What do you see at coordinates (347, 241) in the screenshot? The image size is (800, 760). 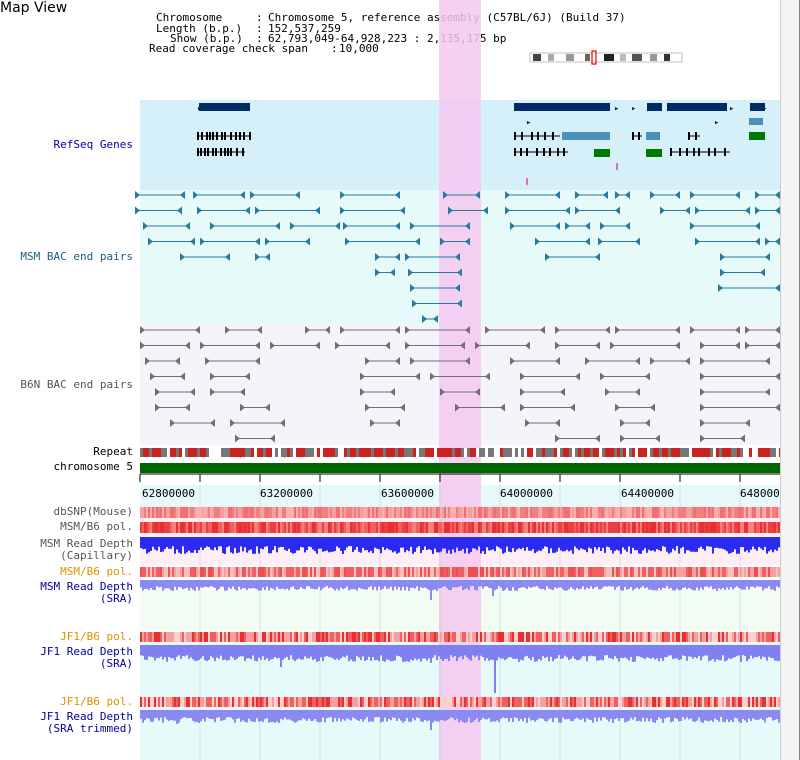 I see `msm-pair-end` at bounding box center [347, 241].